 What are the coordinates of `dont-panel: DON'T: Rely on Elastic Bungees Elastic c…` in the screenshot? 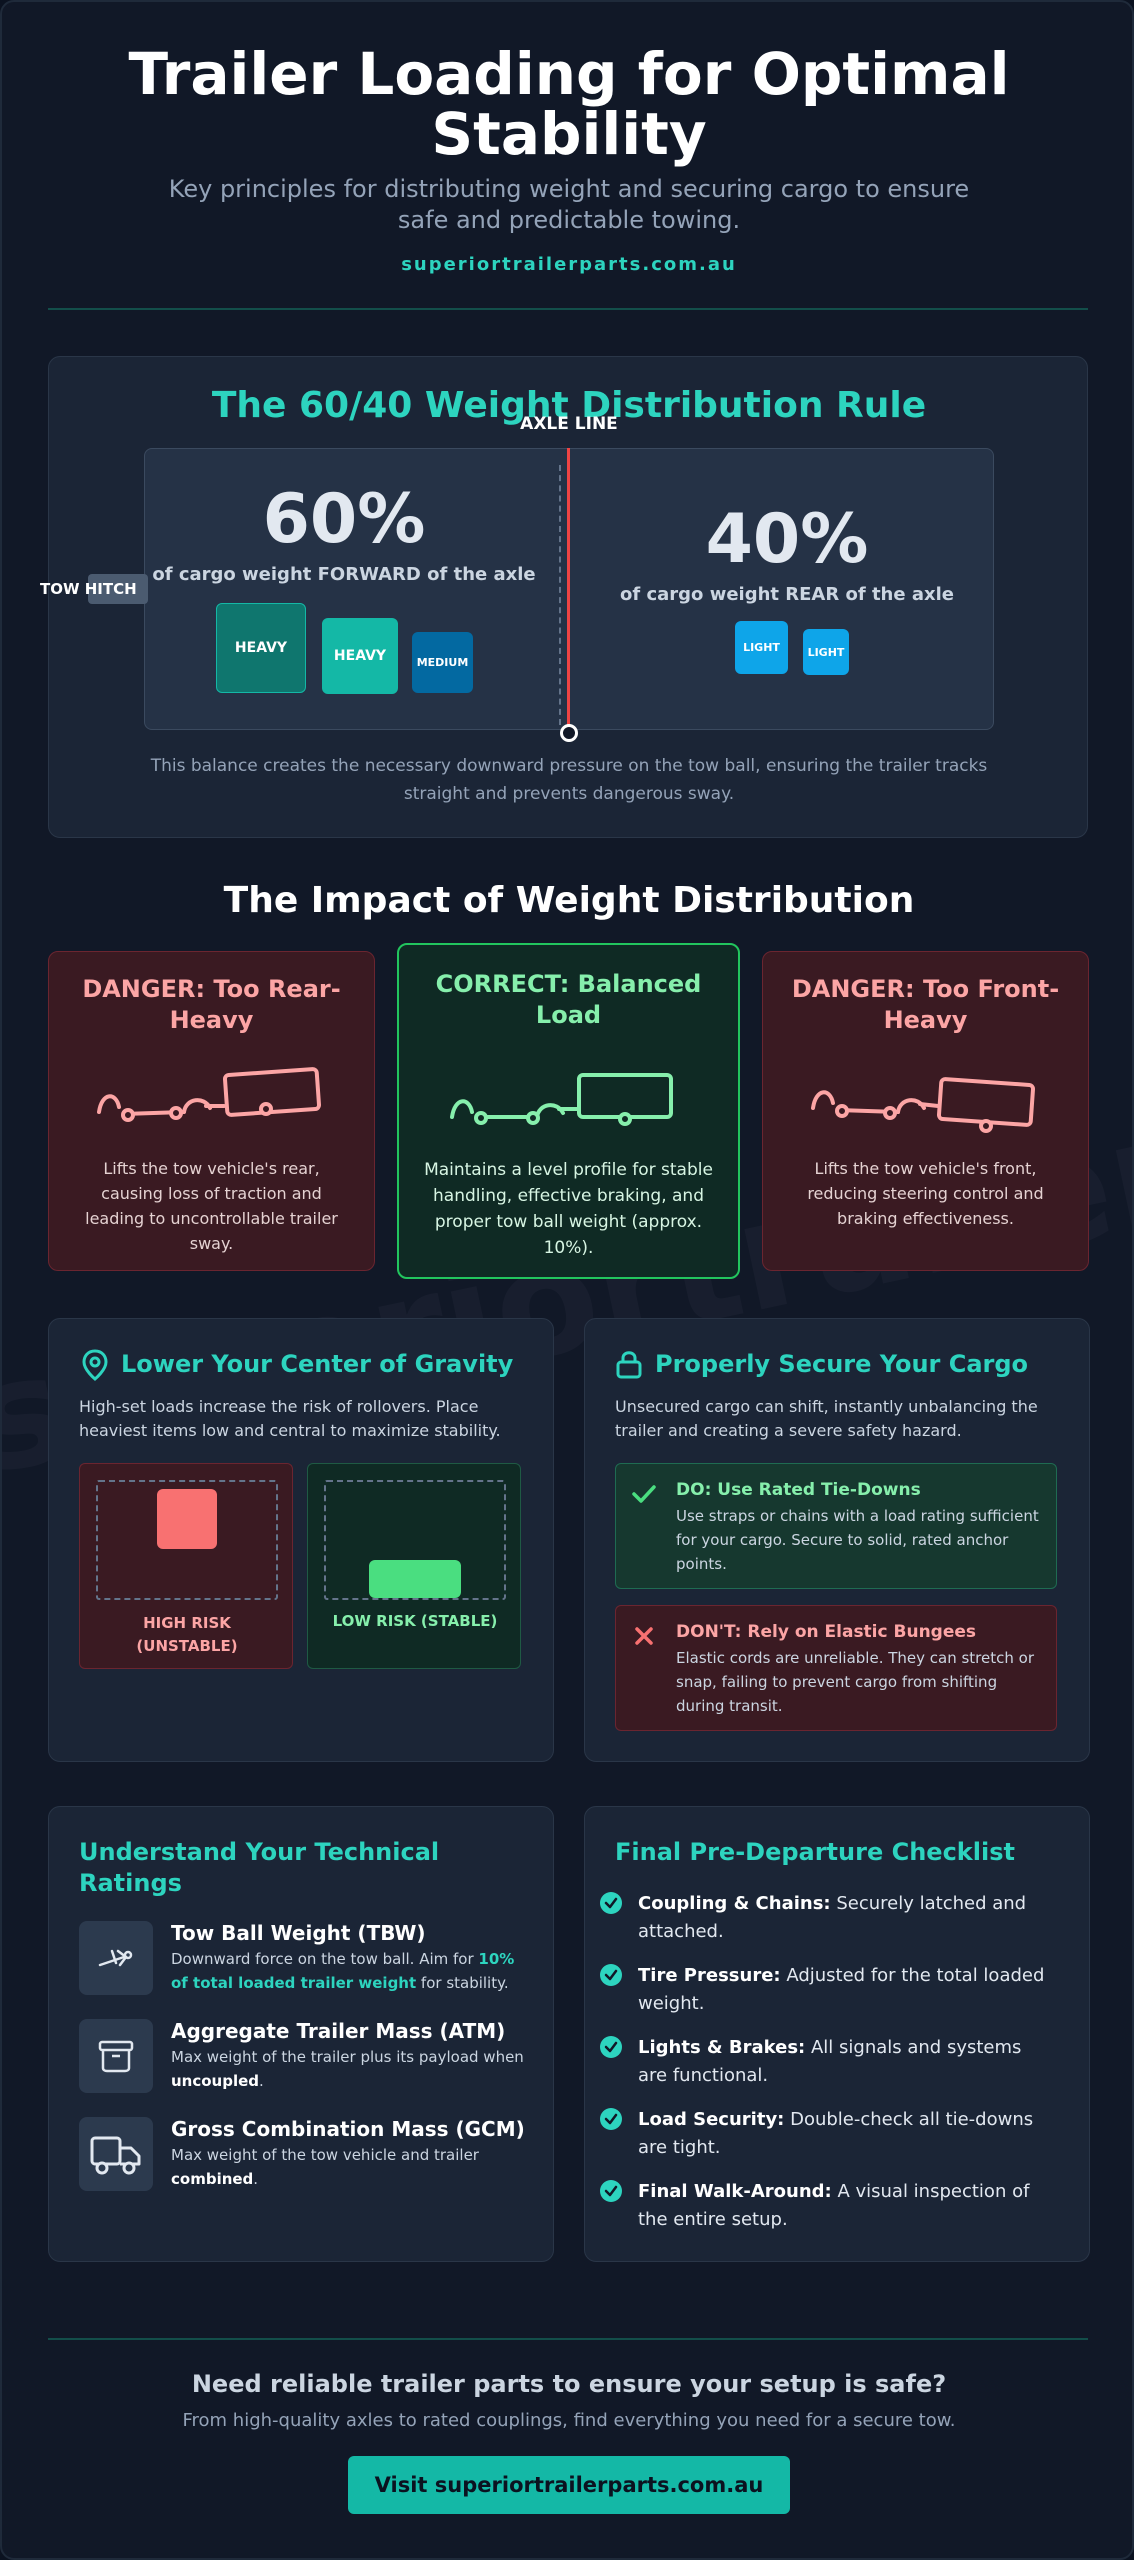 It's located at (836, 1668).